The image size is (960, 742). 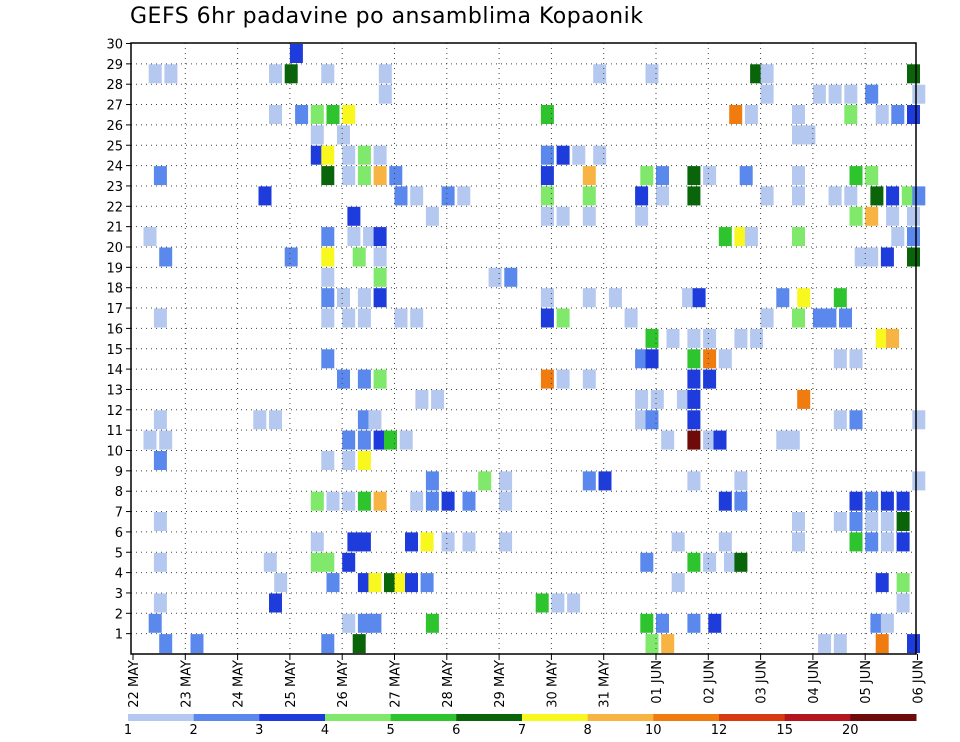 I want to click on y-tick-label: 26, so click(x=114, y=126).